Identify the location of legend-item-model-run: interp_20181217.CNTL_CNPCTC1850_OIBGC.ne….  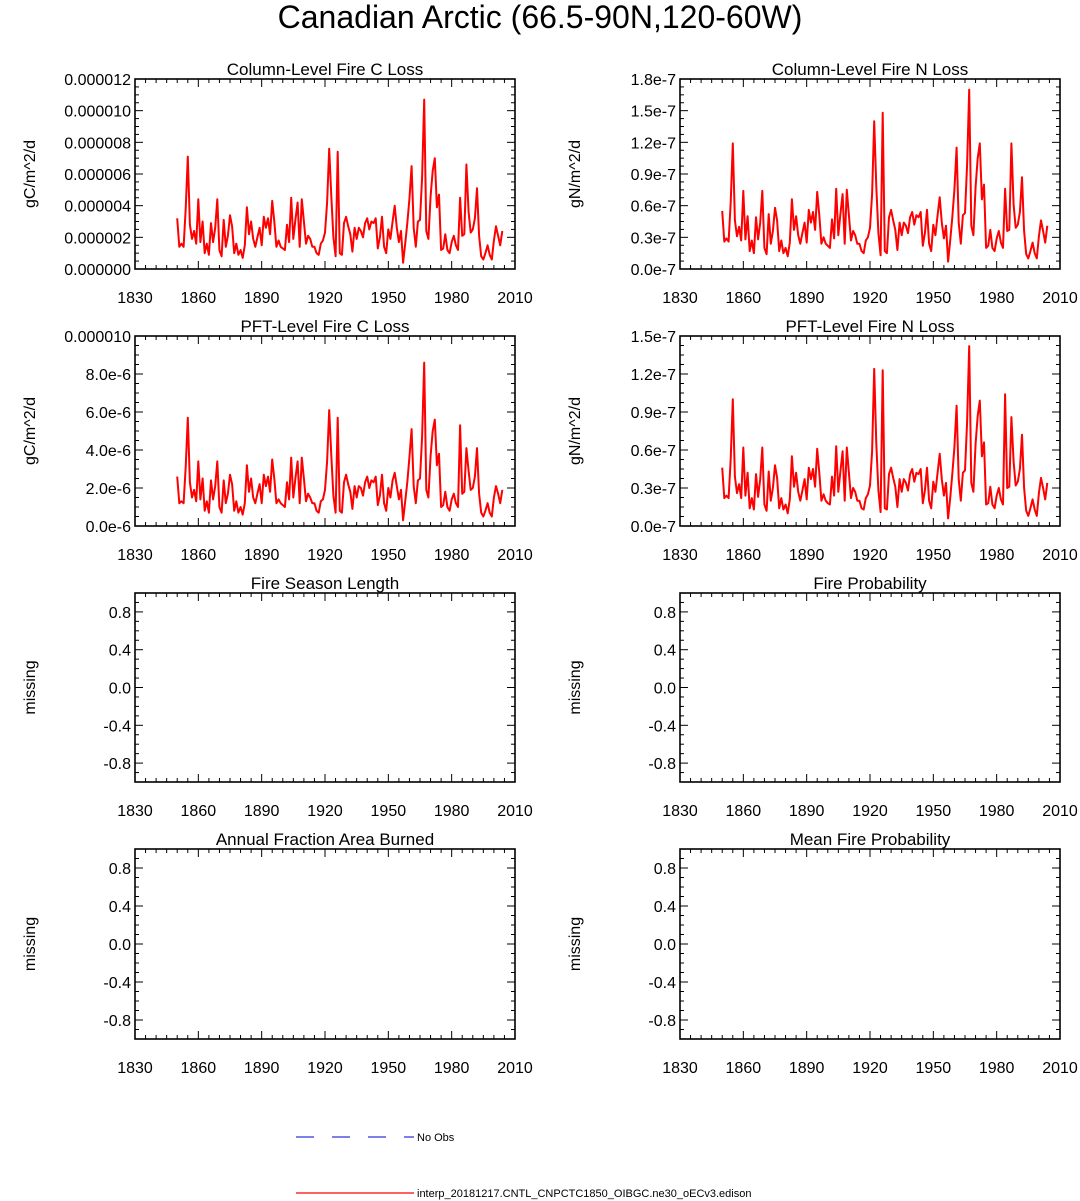
(523, 1194).